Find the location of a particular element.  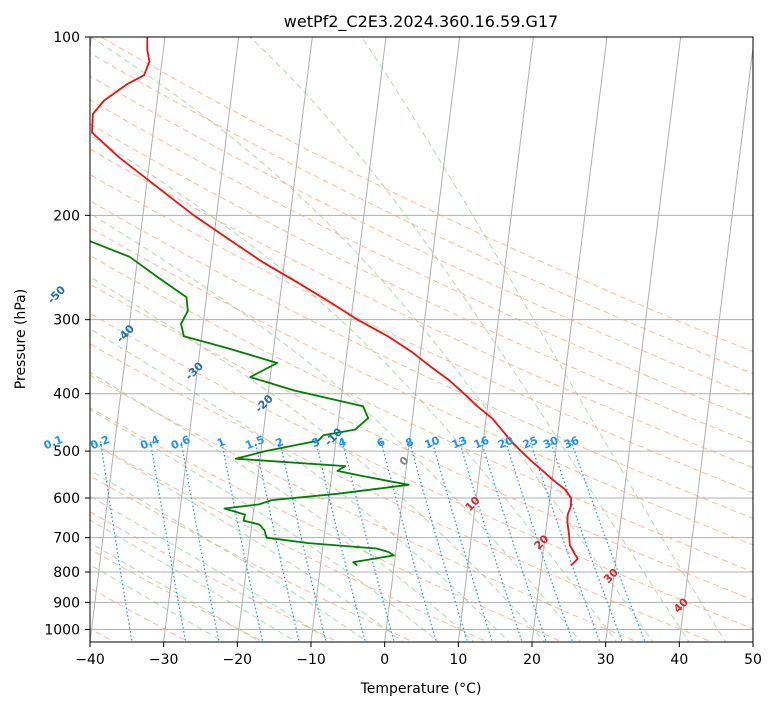

x-tick-label: −20 is located at coordinates (238, 660).